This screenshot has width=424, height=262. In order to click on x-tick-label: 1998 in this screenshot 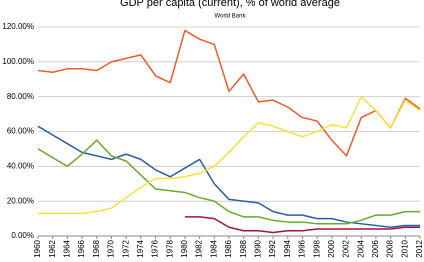, I will do `click(316, 248)`.